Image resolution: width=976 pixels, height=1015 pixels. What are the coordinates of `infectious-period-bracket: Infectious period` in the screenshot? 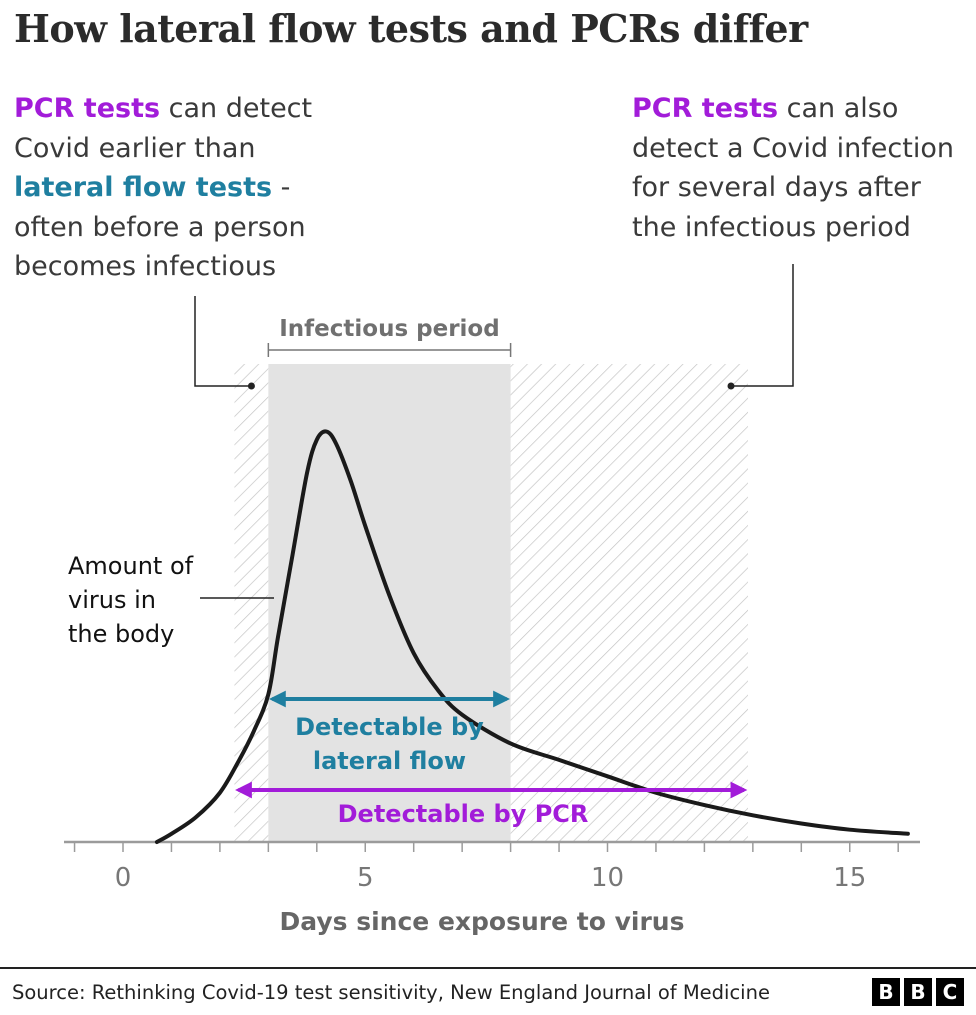 It's located at (389, 336).